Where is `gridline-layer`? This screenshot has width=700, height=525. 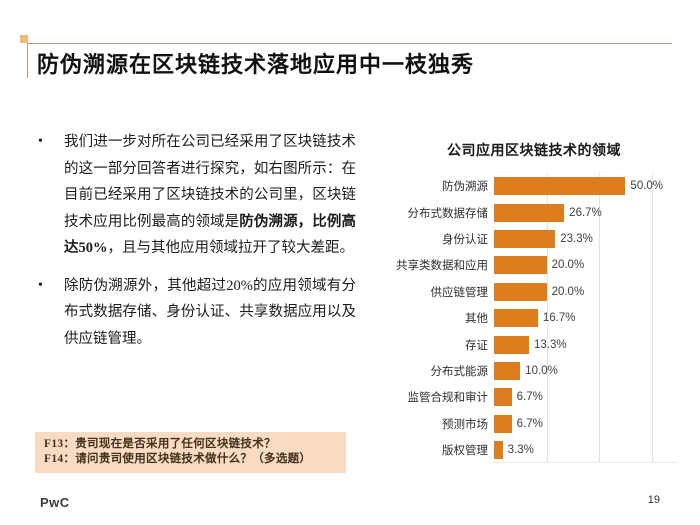
gridline-layer is located at coordinates (586, 318).